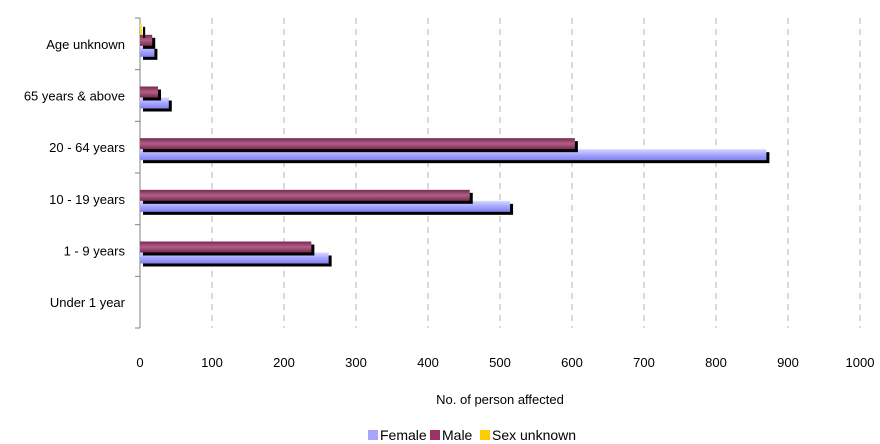  What do you see at coordinates (644, 362) in the screenshot?
I see `x-tick-label-700: 700` at bounding box center [644, 362].